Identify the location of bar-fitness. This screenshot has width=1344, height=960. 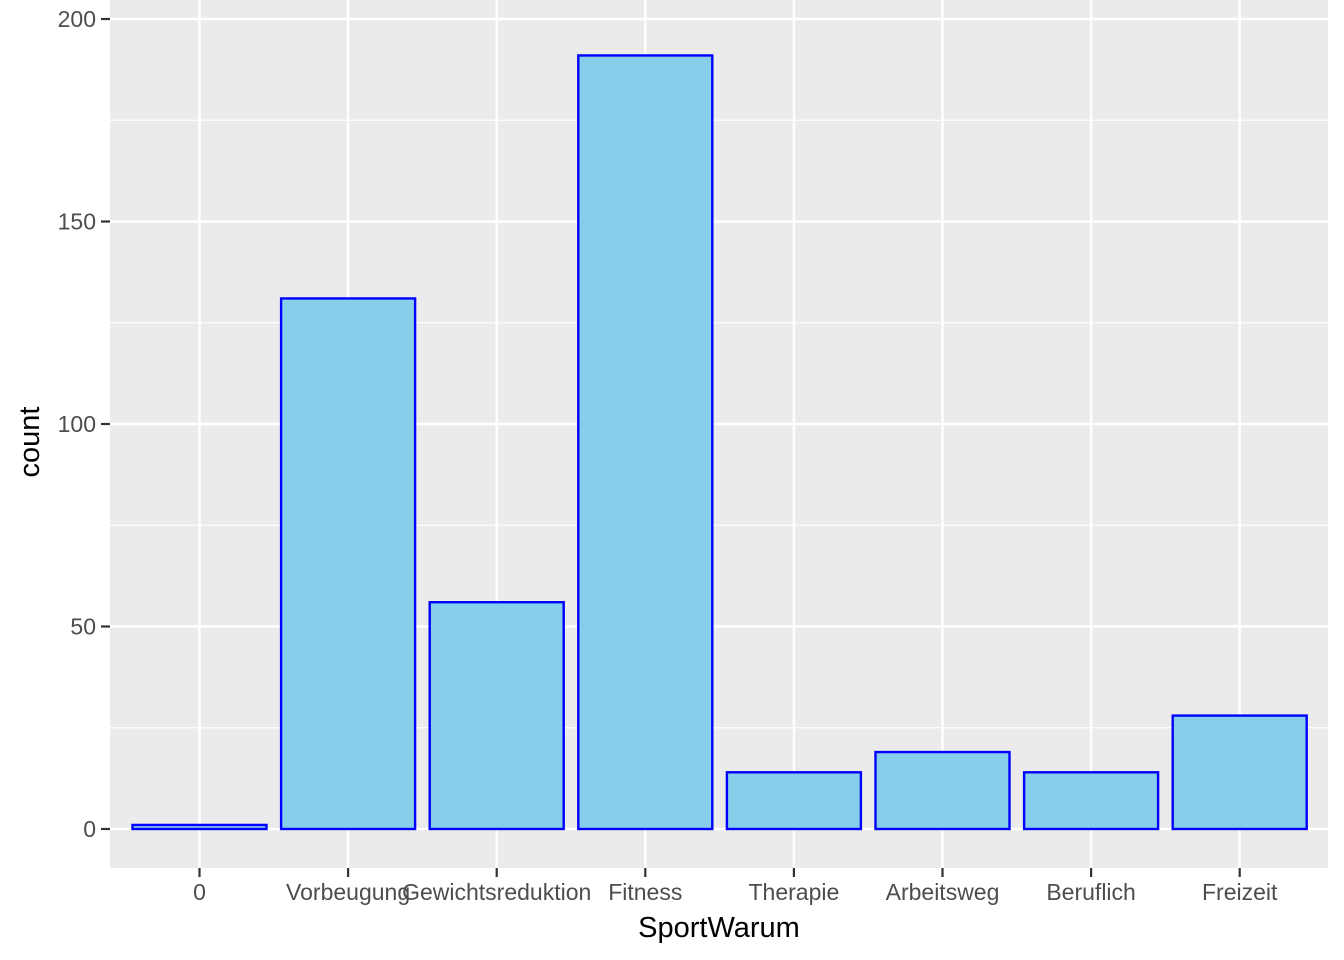
(645, 442).